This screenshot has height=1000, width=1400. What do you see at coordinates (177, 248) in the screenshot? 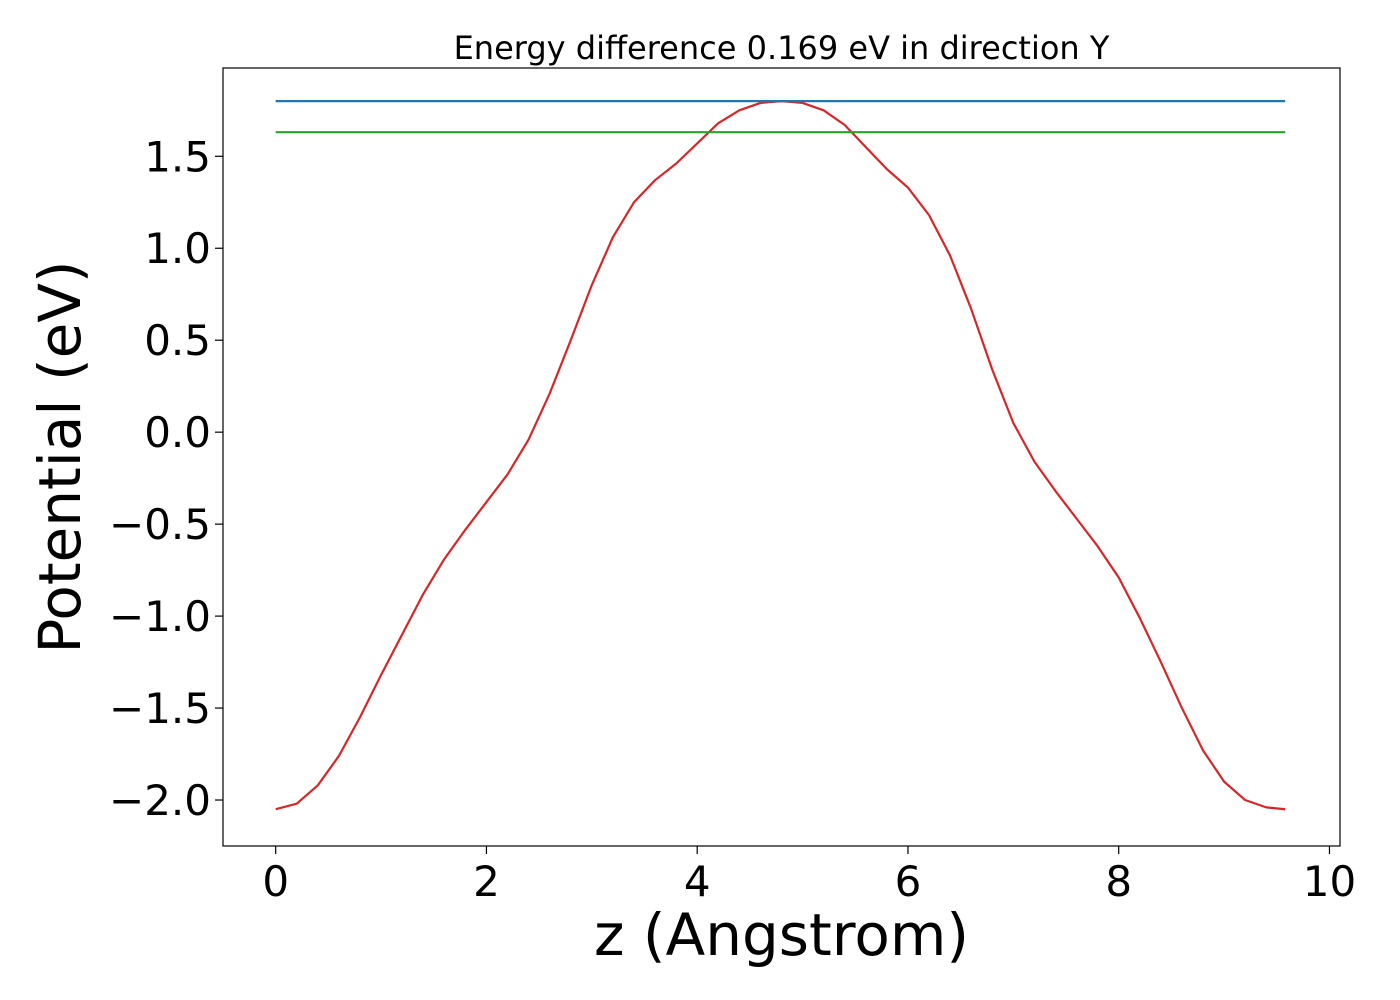
I see `y-tick-label: 1.0` at bounding box center [177, 248].